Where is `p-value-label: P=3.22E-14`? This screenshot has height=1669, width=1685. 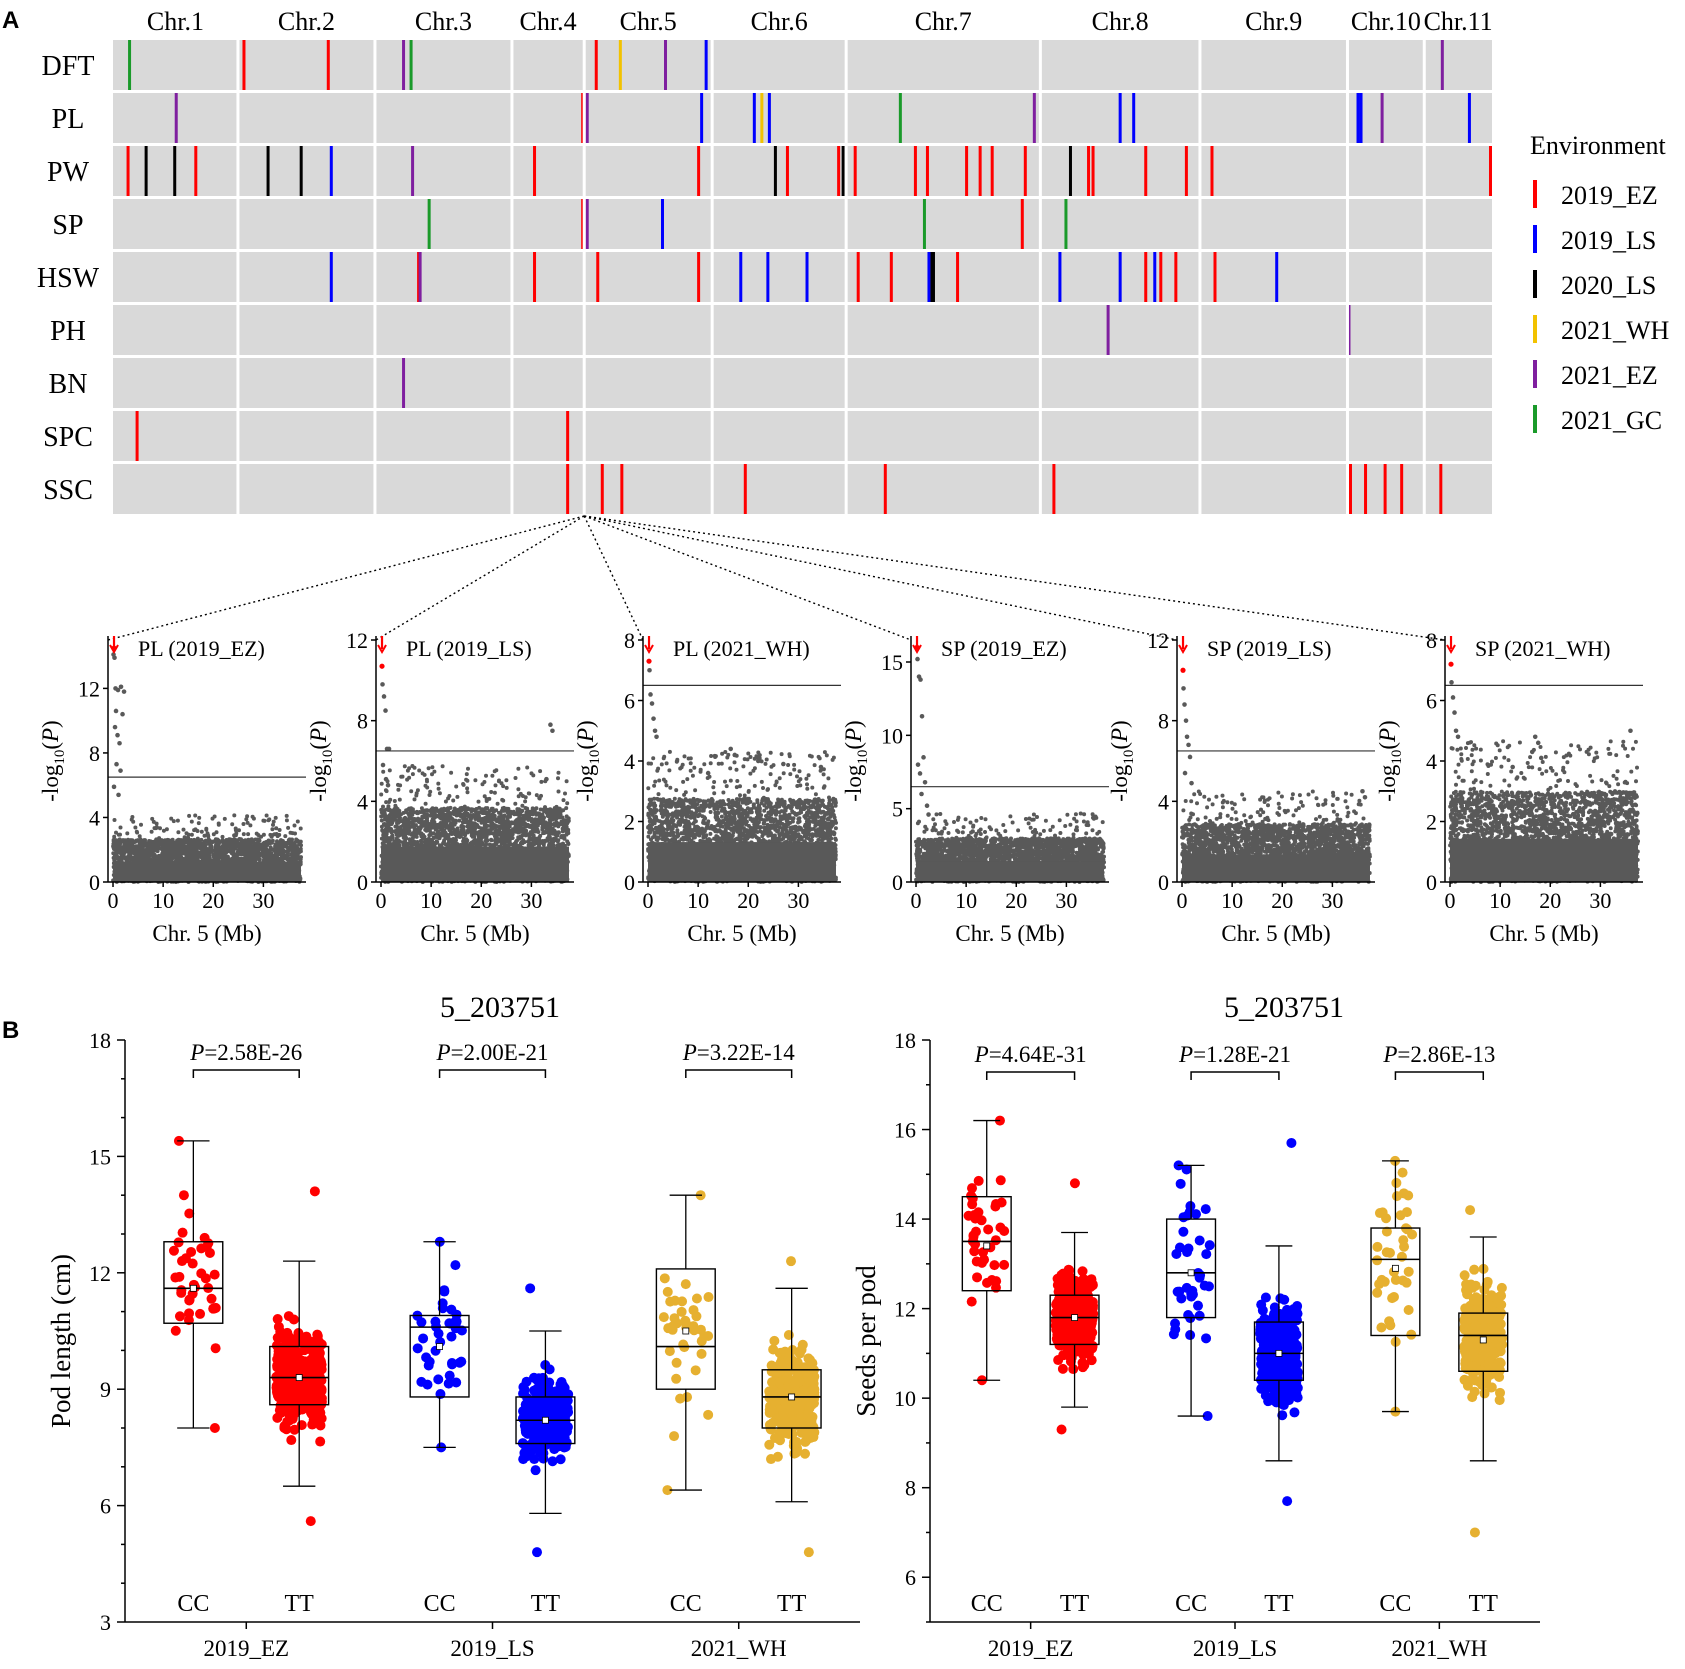 p-value-label: P=3.22E-14 is located at coordinates (738, 1052).